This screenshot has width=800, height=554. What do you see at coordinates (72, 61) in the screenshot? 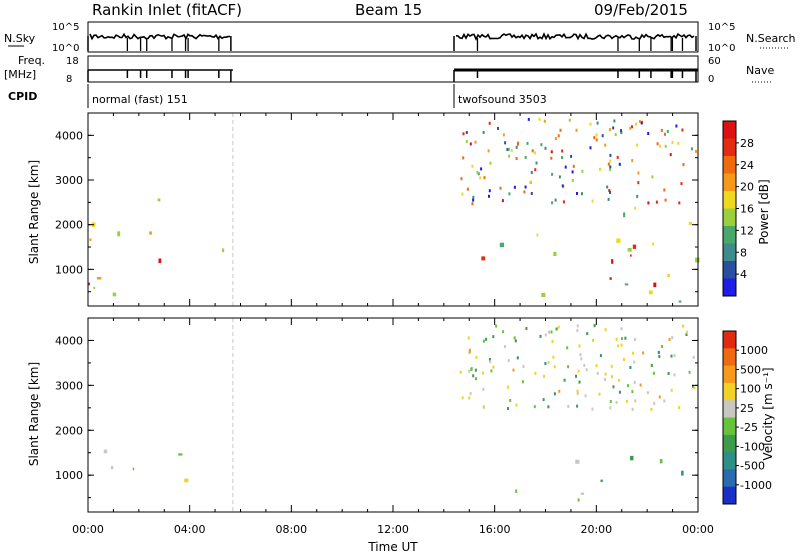
I see `freq-tick-top: 18` at bounding box center [72, 61].